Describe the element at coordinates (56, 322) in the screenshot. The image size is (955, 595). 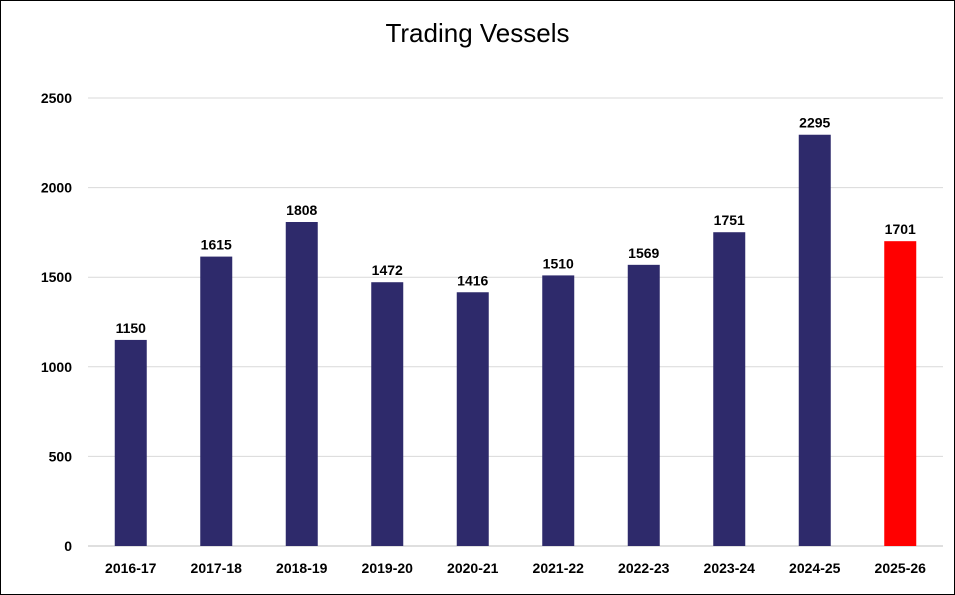
I see `y-axis: 0 500 1000 1500 2000 2500` at that location.